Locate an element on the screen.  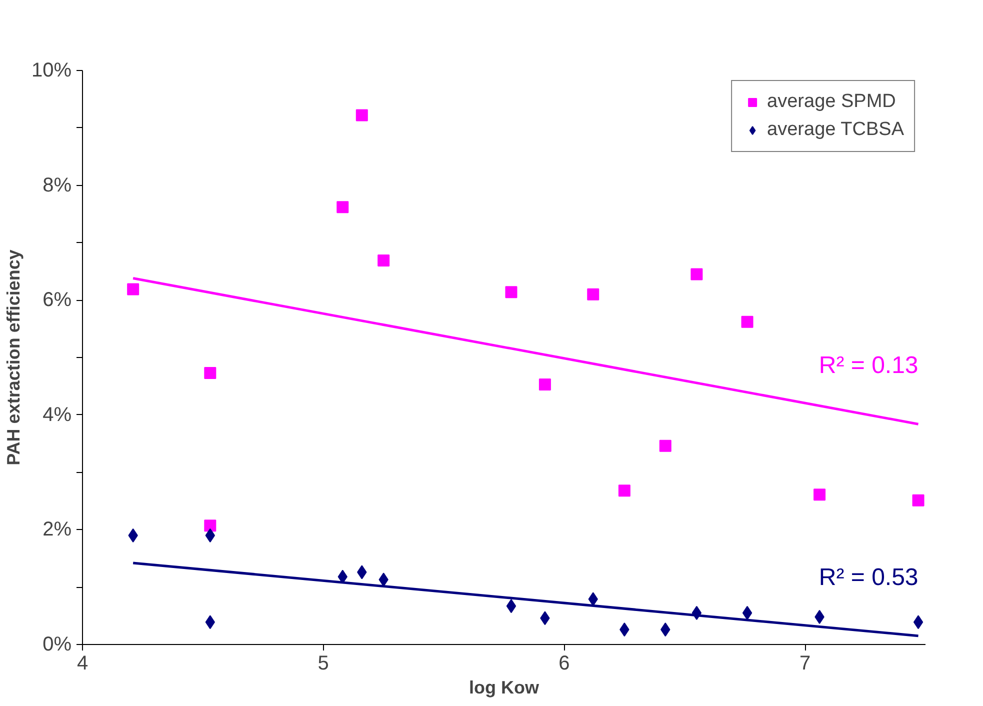
x-tick-label: 5 is located at coordinates (323, 663).